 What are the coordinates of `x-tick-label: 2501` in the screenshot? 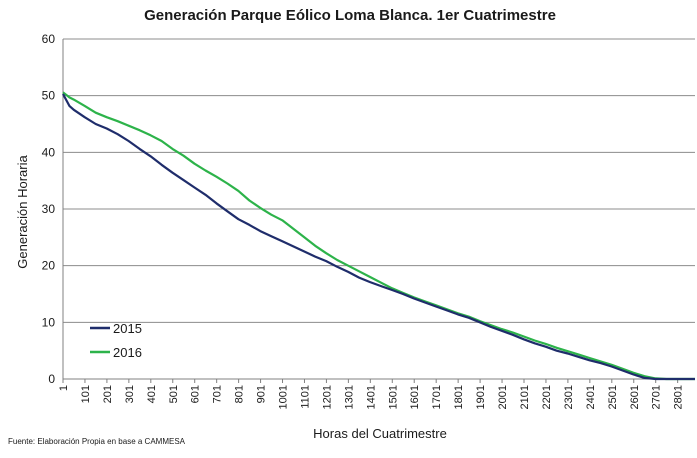 It's located at (613, 397).